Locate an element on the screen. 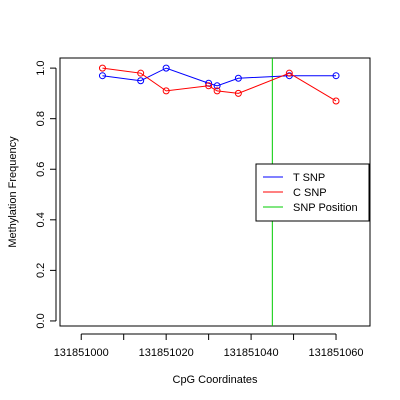  y-axis-title: Methylation Frequency is located at coordinates (13, 192).